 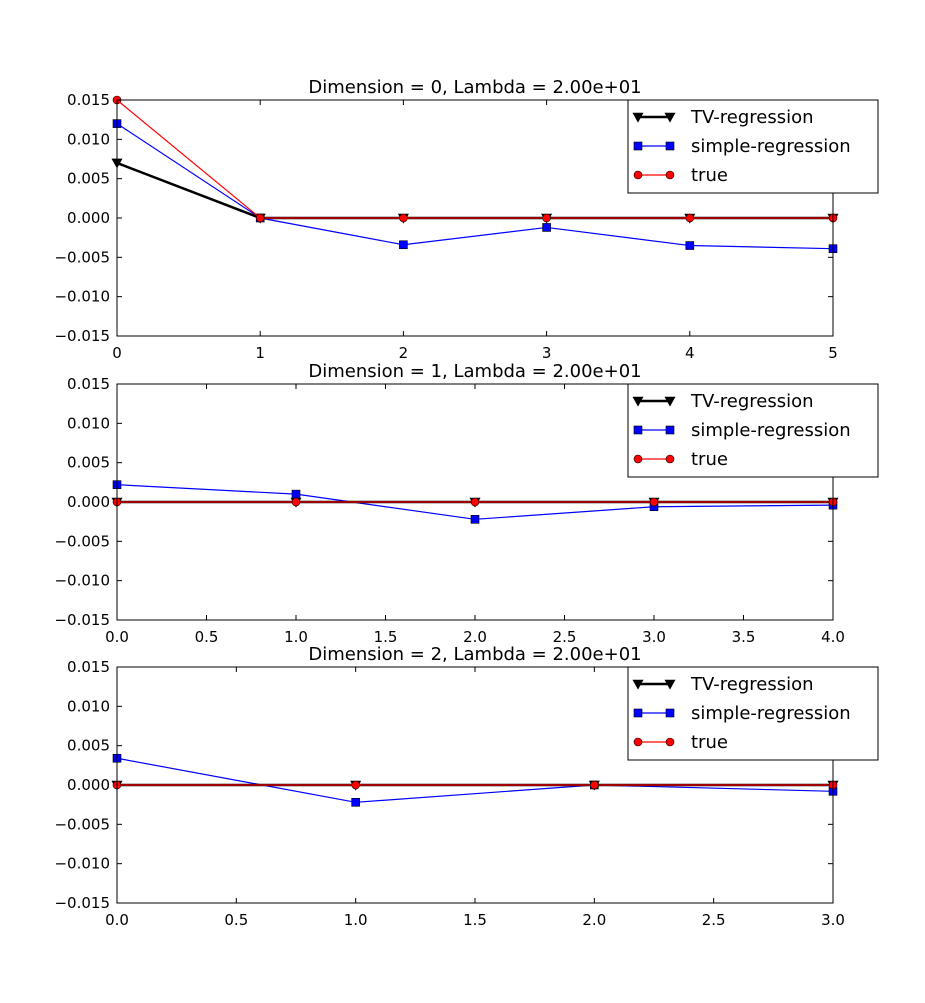 I want to click on series-line-true, so click(x=474, y=159).